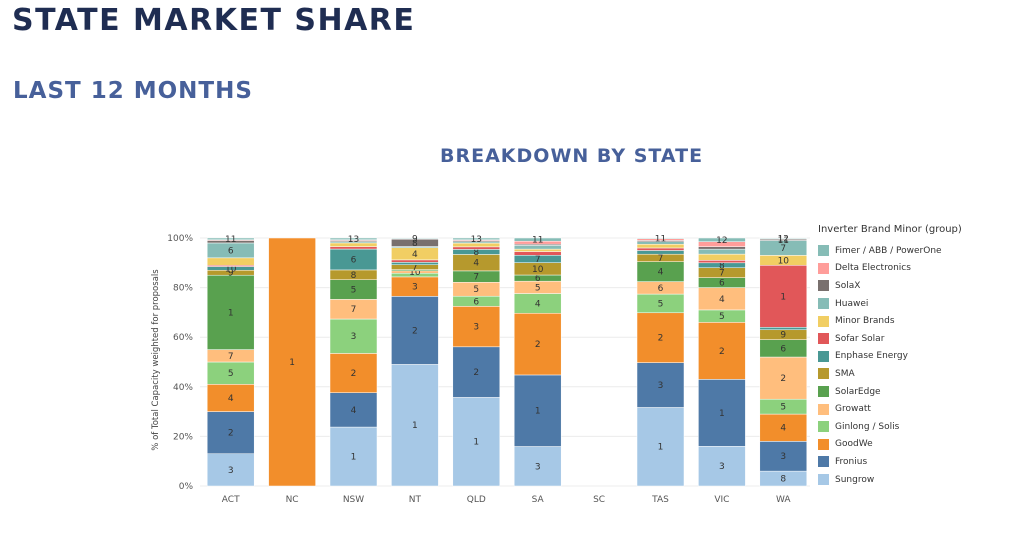  Describe the element at coordinates (183, 437) in the screenshot. I see `y-tick-label: 20%` at that location.